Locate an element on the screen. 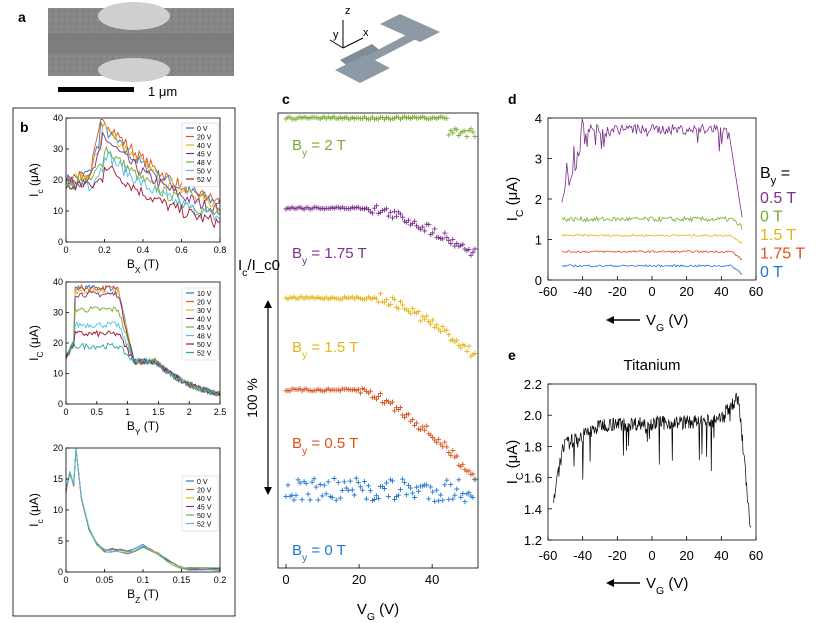  y-tick-label: 30 is located at coordinates (58, 313).